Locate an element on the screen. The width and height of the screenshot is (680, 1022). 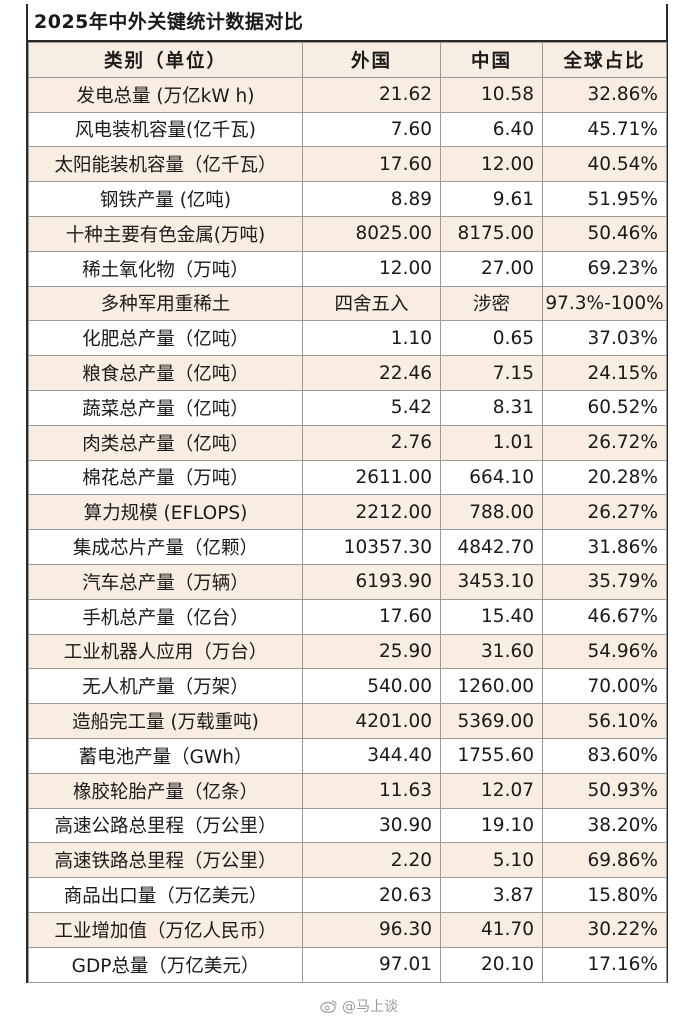
row-china-value: 8.31 is located at coordinates (491, 407).